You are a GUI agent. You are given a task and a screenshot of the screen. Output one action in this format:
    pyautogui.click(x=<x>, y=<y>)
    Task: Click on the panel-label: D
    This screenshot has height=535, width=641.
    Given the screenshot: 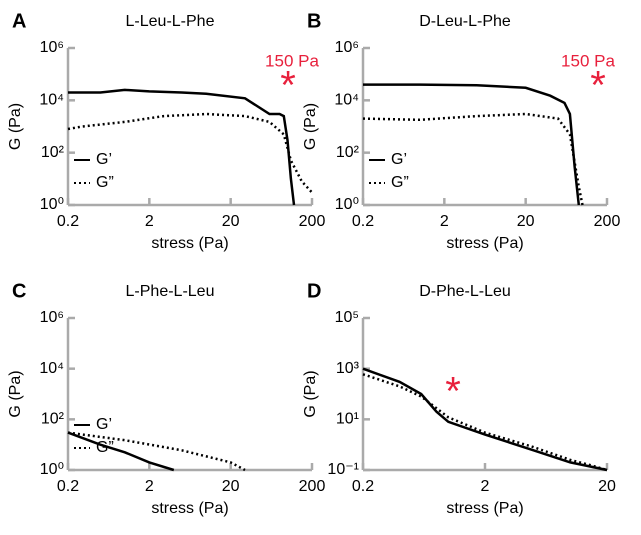 What is the action you would take?
    pyautogui.click(x=314, y=291)
    